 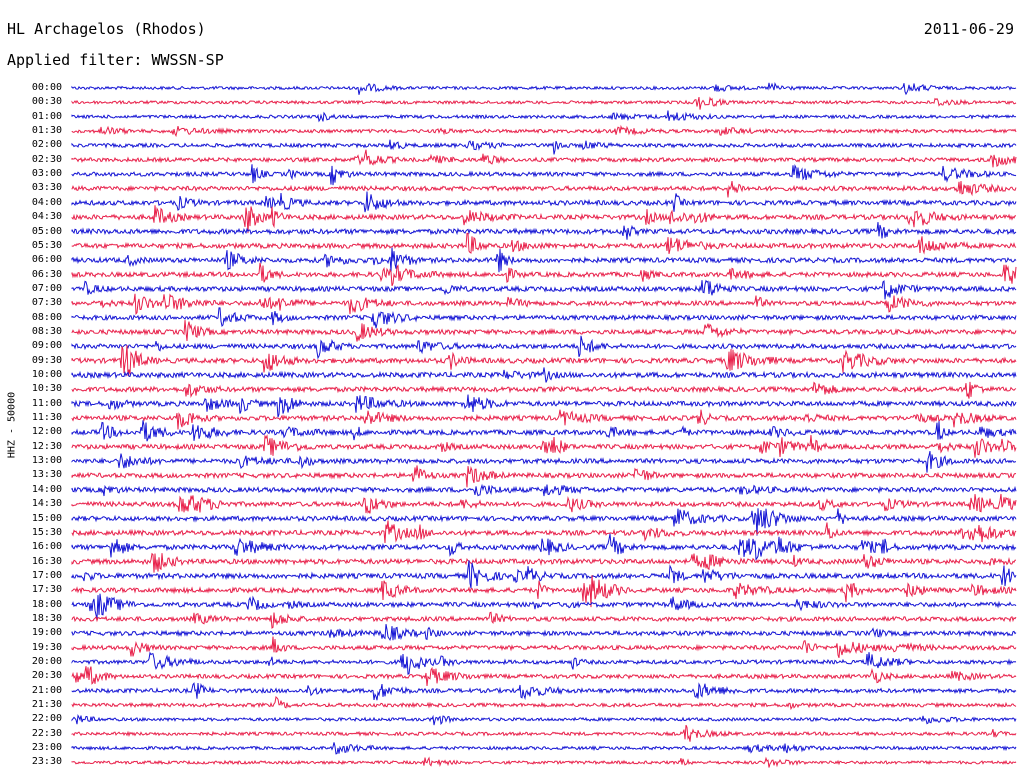 What do you see at coordinates (46, 188) in the screenshot?
I see `time-label: 03:30` at bounding box center [46, 188].